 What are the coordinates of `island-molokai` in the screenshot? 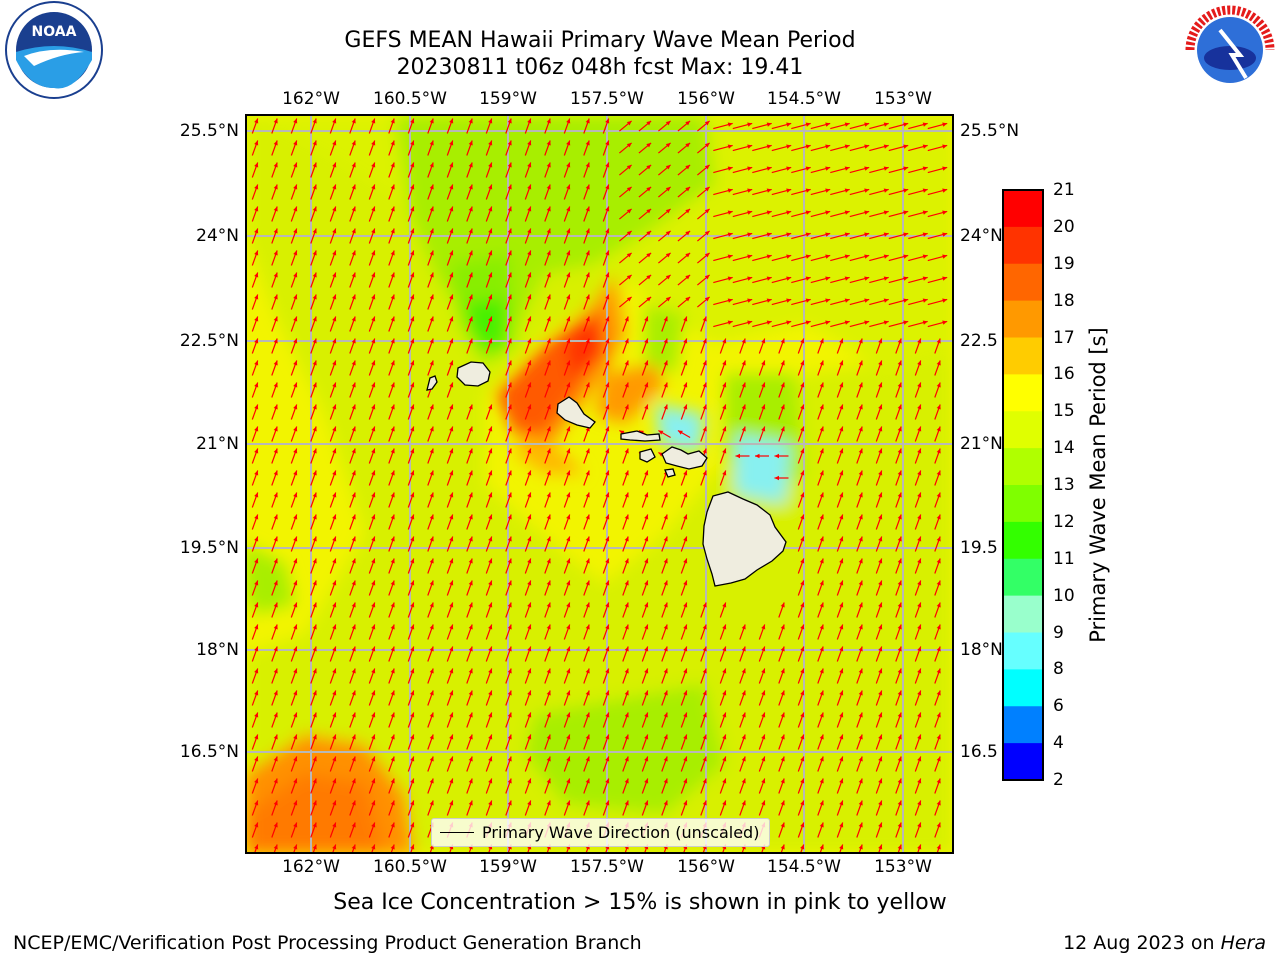 It's located at (640, 436).